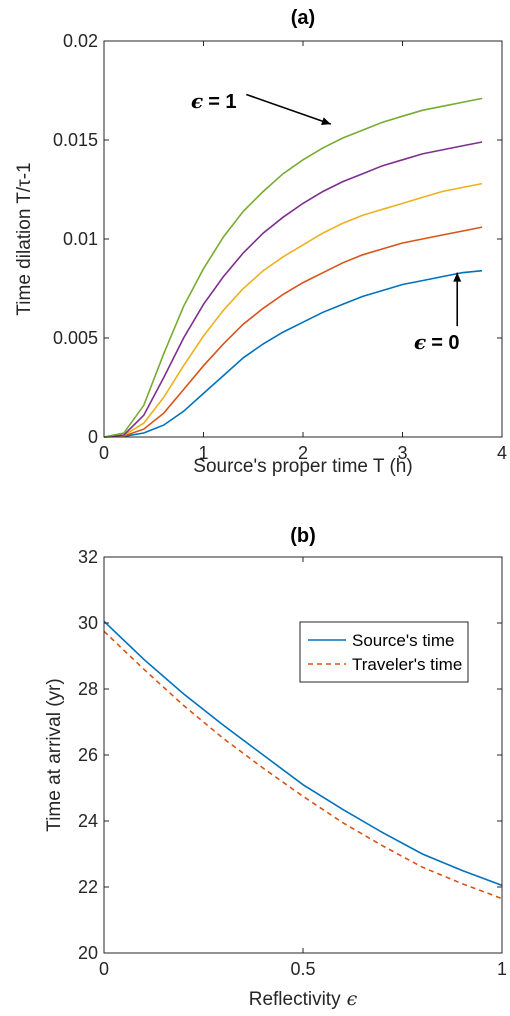 The height and width of the screenshot is (1016, 510). Describe the element at coordinates (88, 953) in the screenshot. I see `y-tick-label: 20` at that location.